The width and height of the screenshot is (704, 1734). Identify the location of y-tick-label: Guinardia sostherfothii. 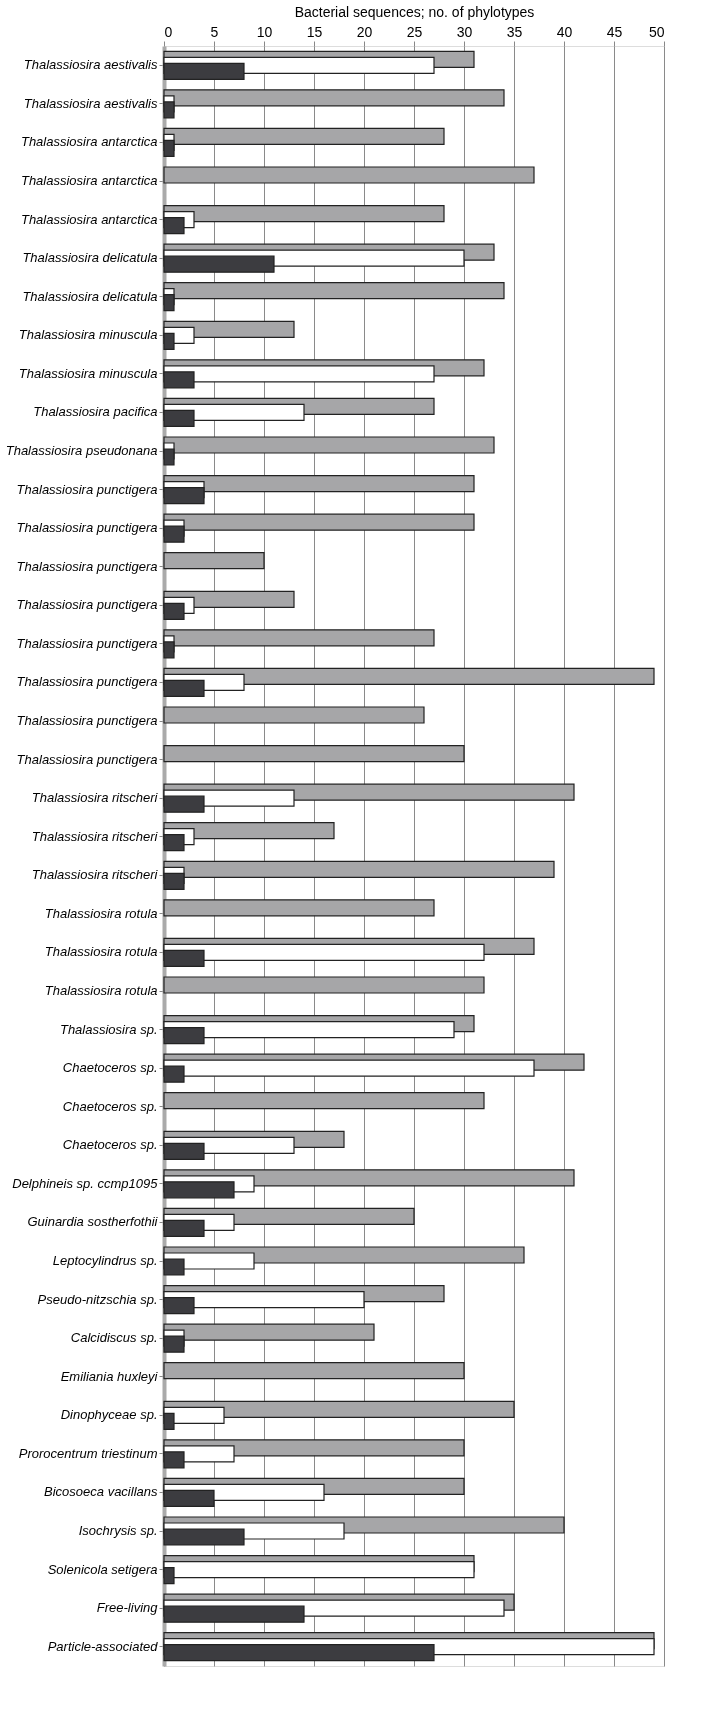
(93, 1222).